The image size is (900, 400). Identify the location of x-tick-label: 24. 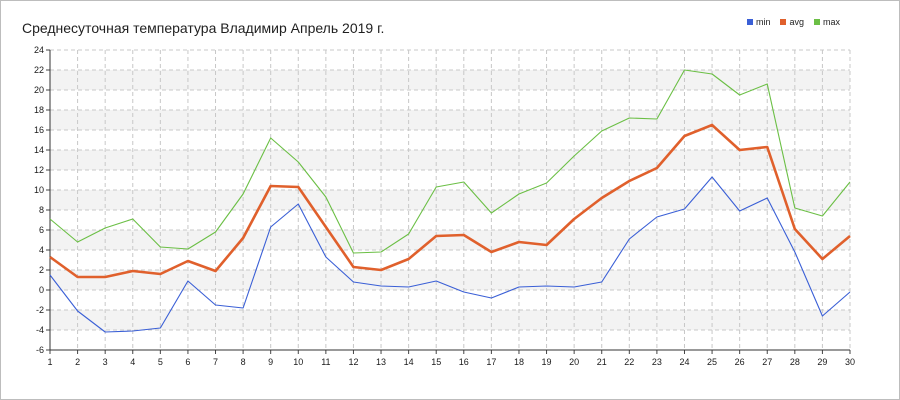
(684, 362).